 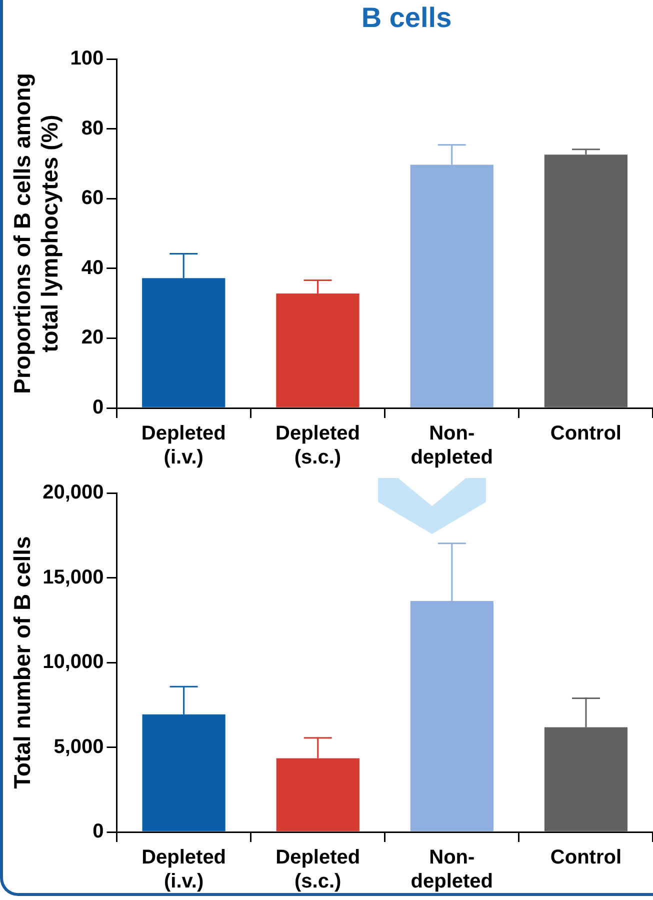 What do you see at coordinates (406, 18) in the screenshot?
I see `chart-title: B cells` at bounding box center [406, 18].